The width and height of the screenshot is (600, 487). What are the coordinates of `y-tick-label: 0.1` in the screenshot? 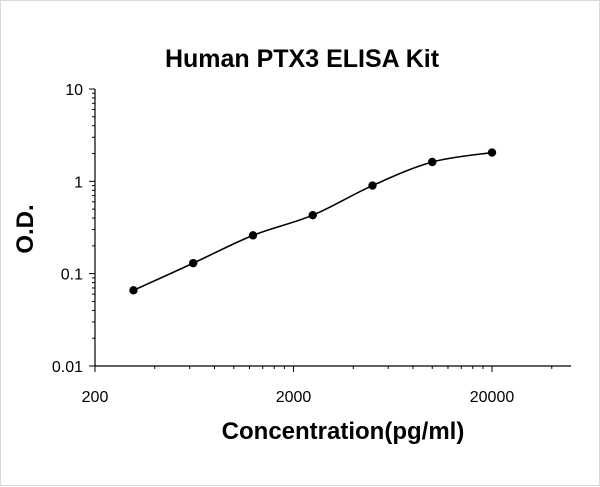 It's located at (72, 275).